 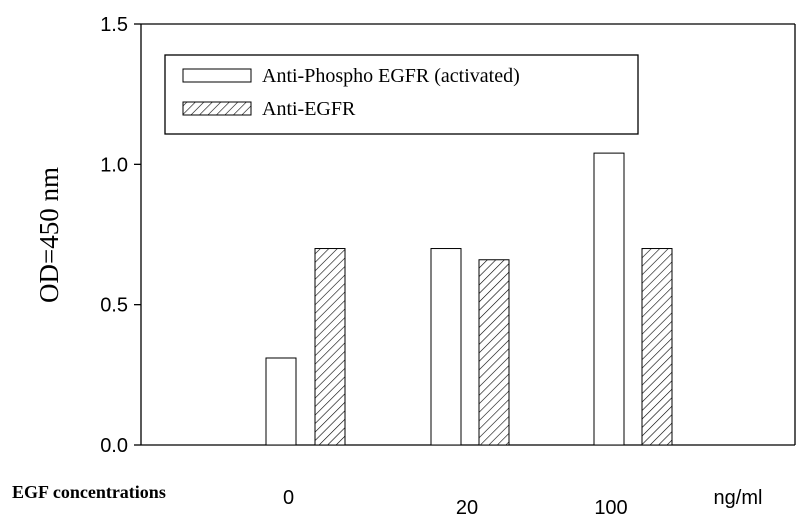 What do you see at coordinates (288, 498) in the screenshot?
I see `category-label-0: 0` at bounding box center [288, 498].